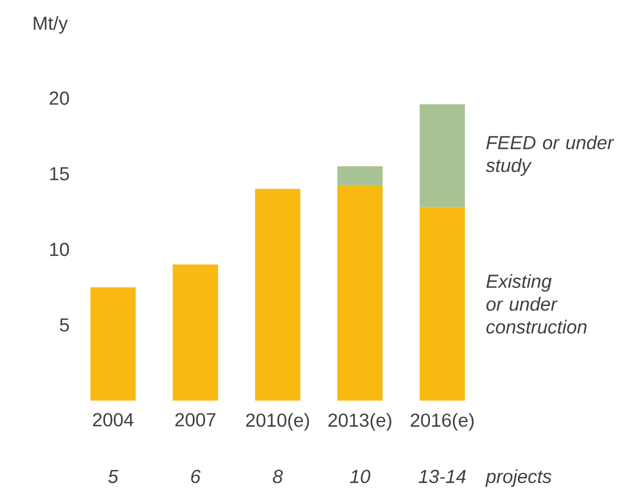  I want to click on y-tick-label: 10, so click(59, 249).